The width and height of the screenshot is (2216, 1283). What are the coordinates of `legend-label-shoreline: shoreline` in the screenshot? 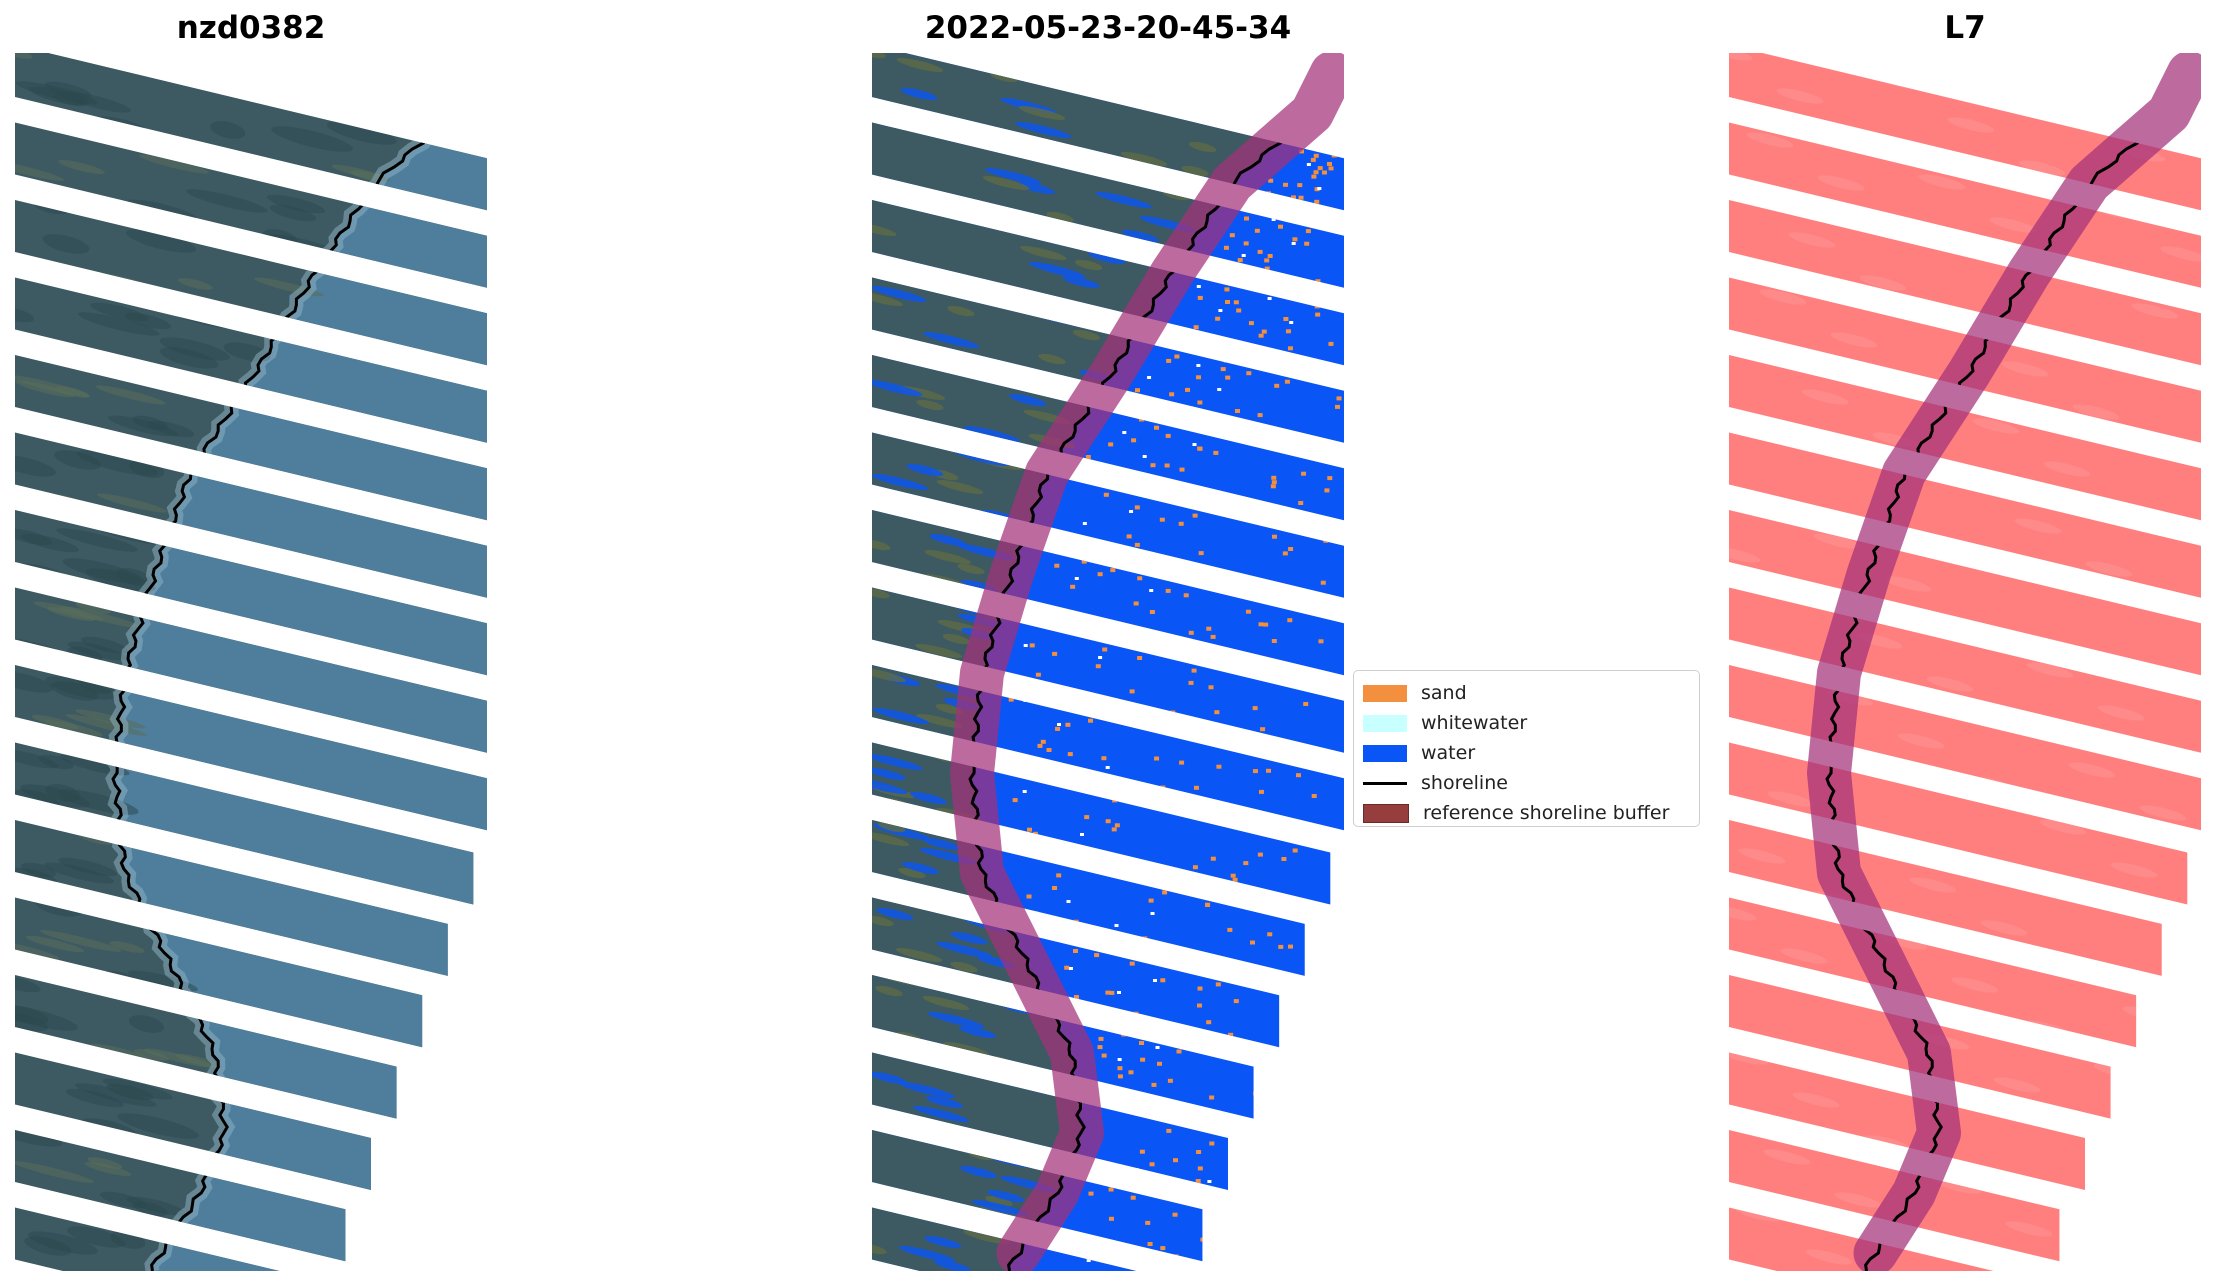 It's located at (1464, 783).